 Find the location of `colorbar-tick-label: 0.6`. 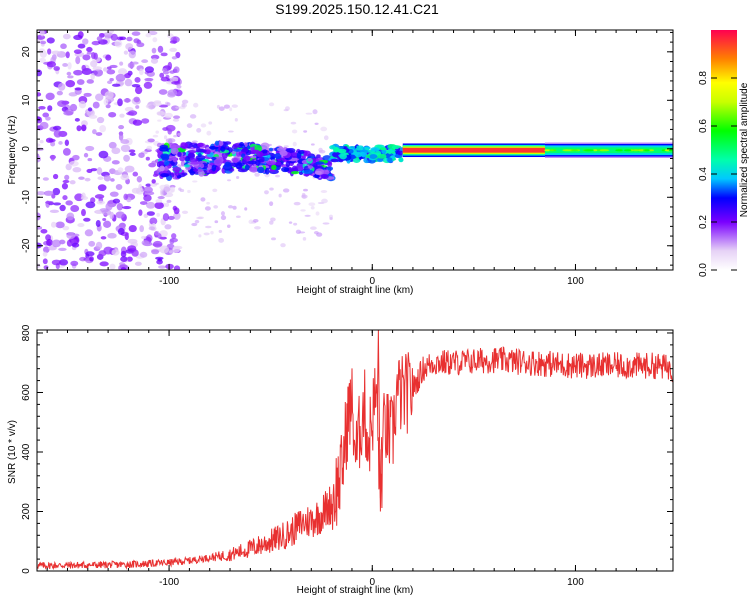

colorbar-tick-label: 0.6 is located at coordinates (703, 126).